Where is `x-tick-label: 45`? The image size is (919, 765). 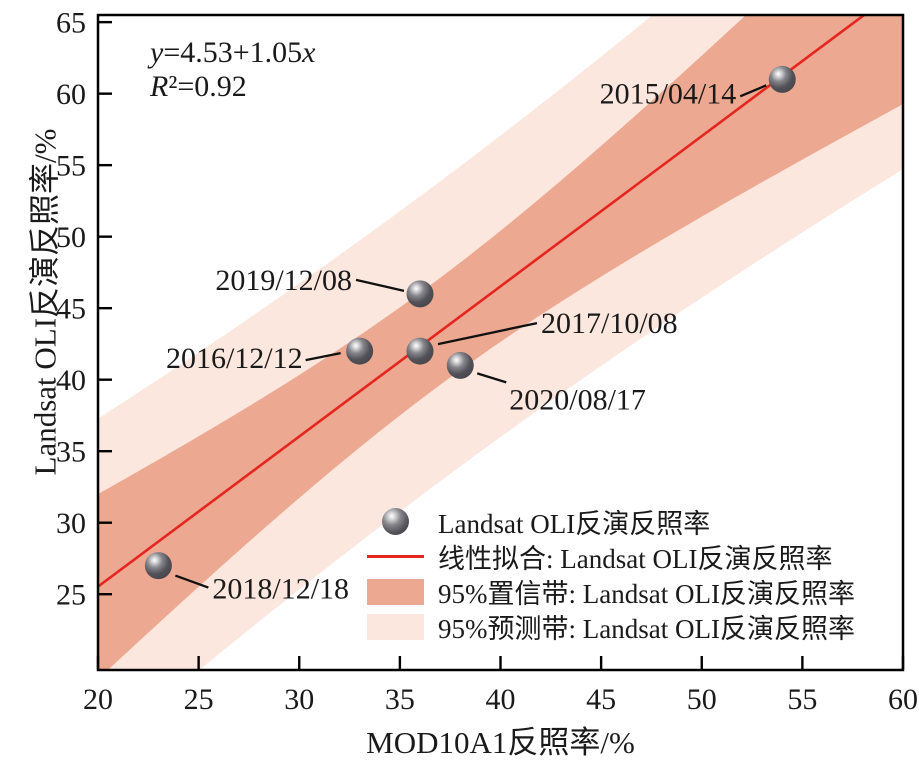 x-tick-label: 45 is located at coordinates (601, 699).